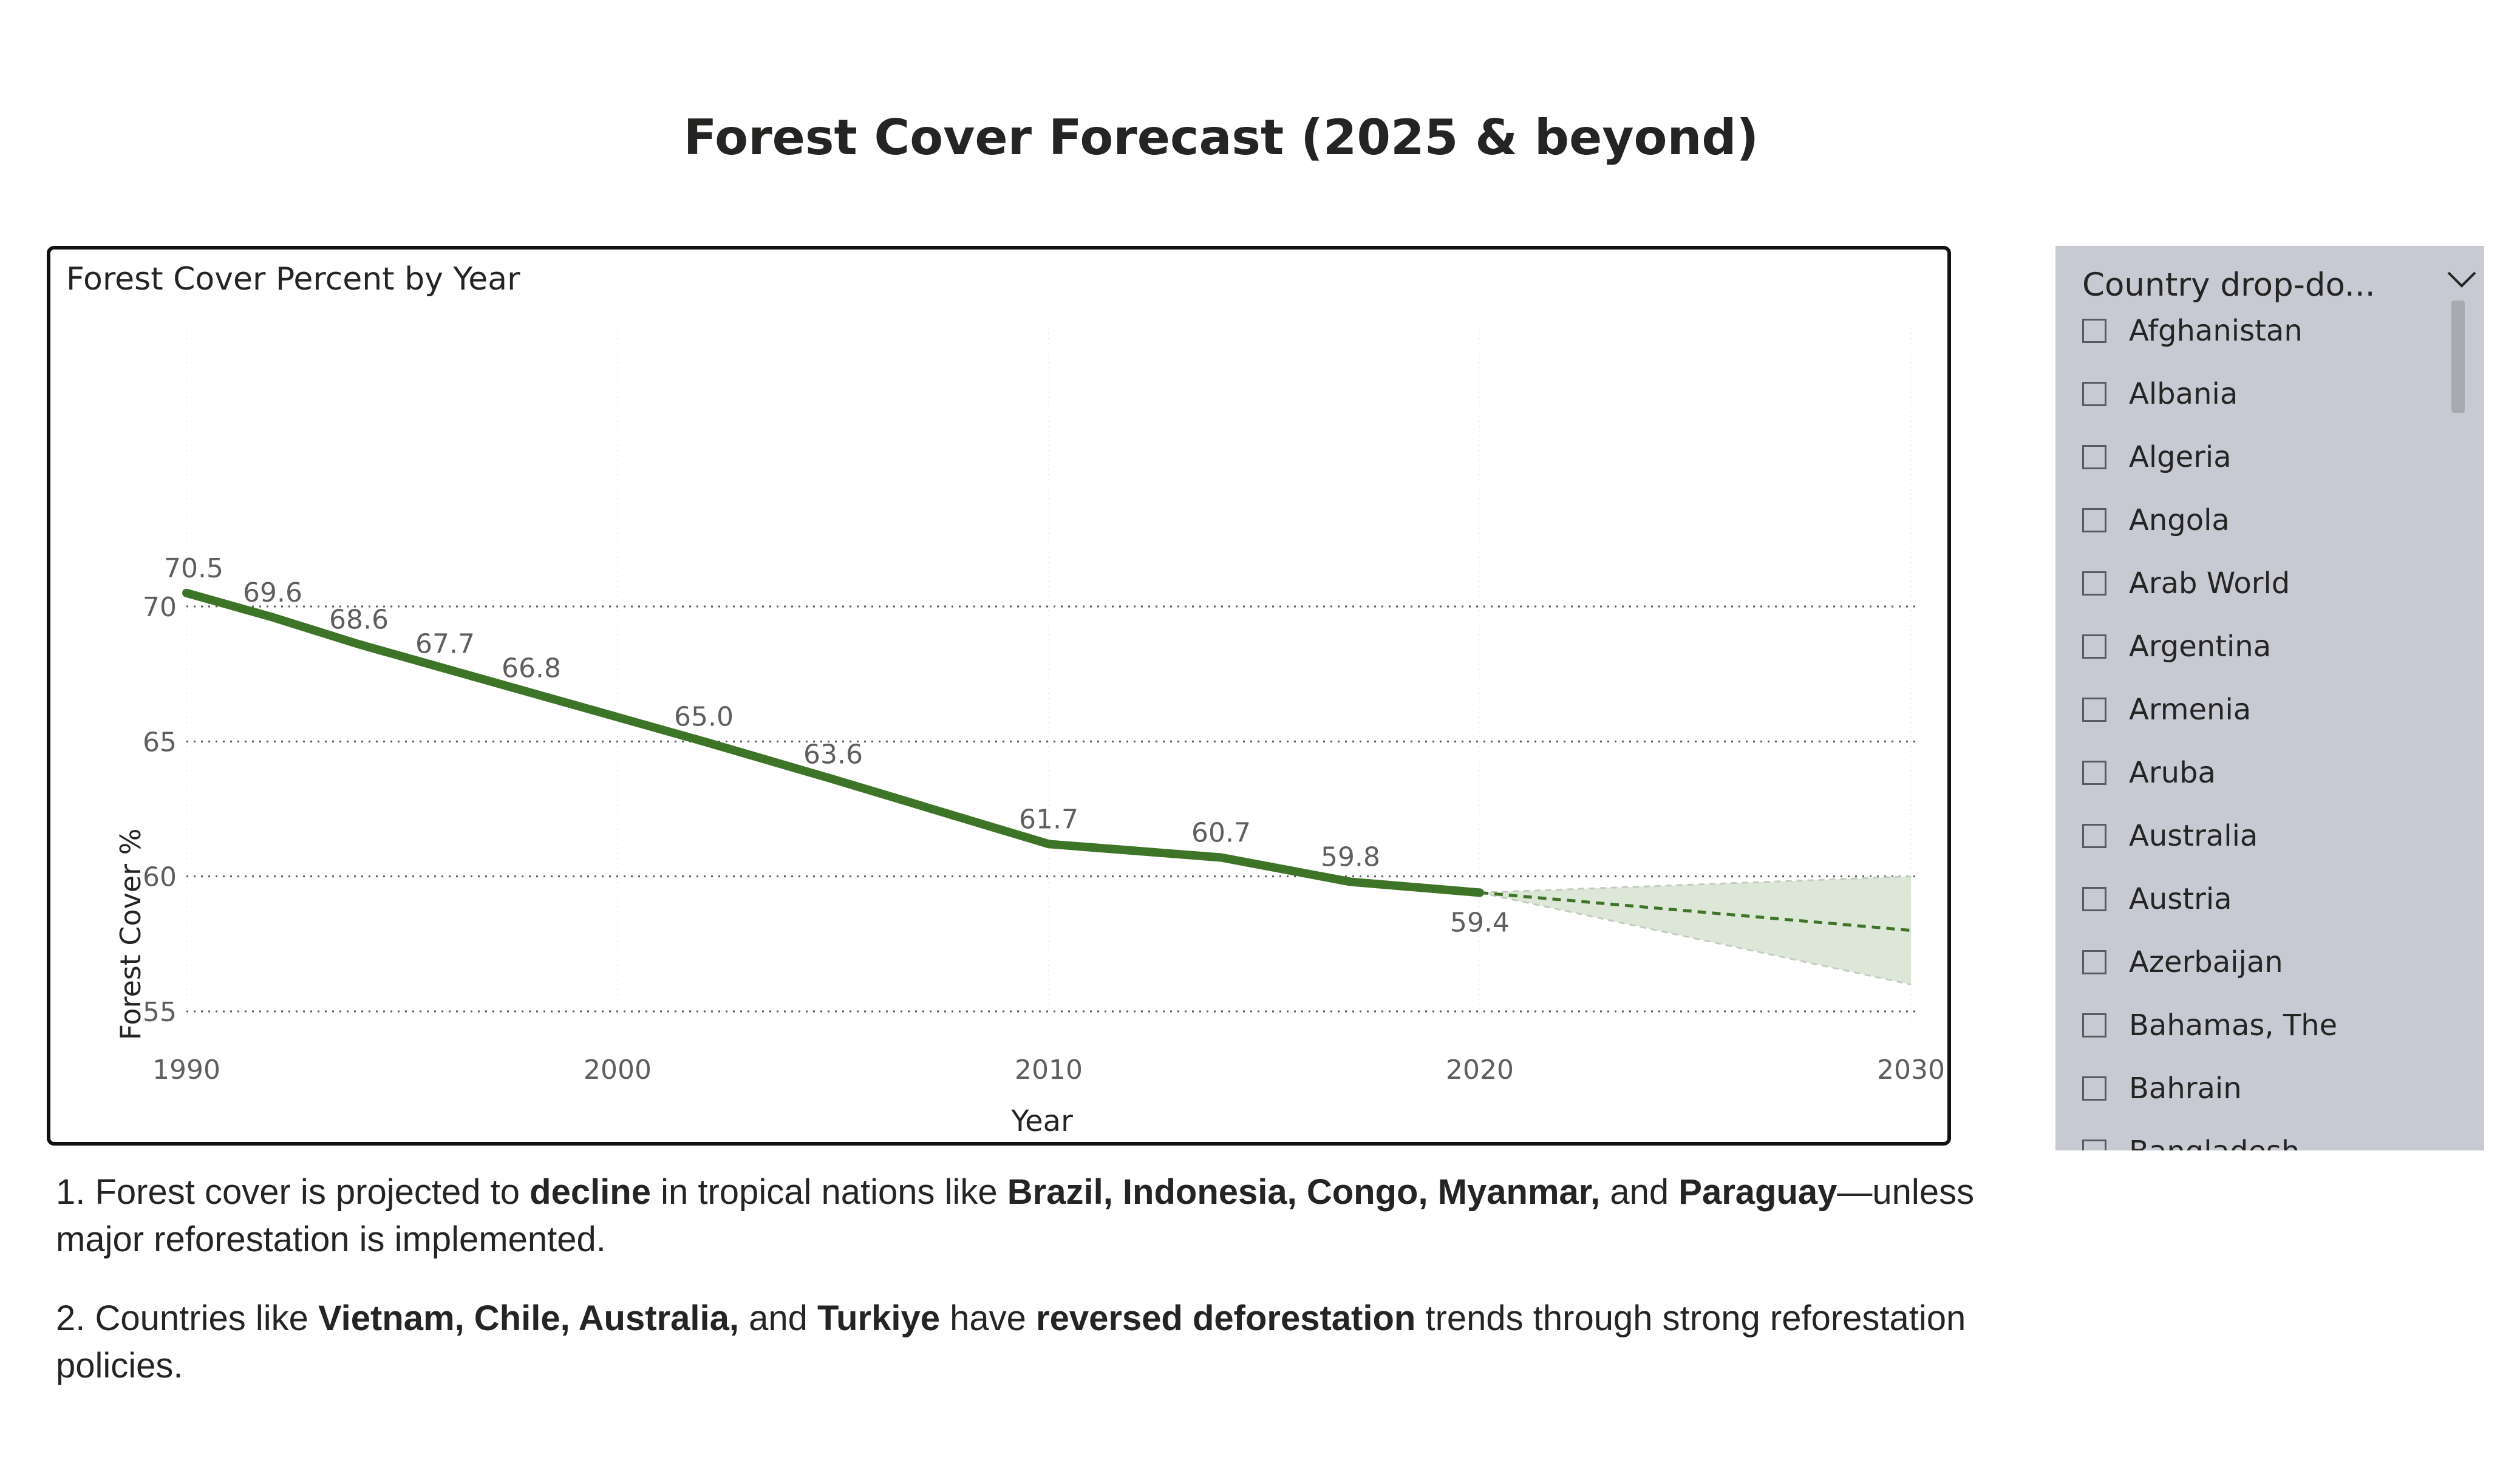 The height and width of the screenshot is (1457, 2520). What do you see at coordinates (833, 754) in the screenshot?
I see `data-label: 63.6` at bounding box center [833, 754].